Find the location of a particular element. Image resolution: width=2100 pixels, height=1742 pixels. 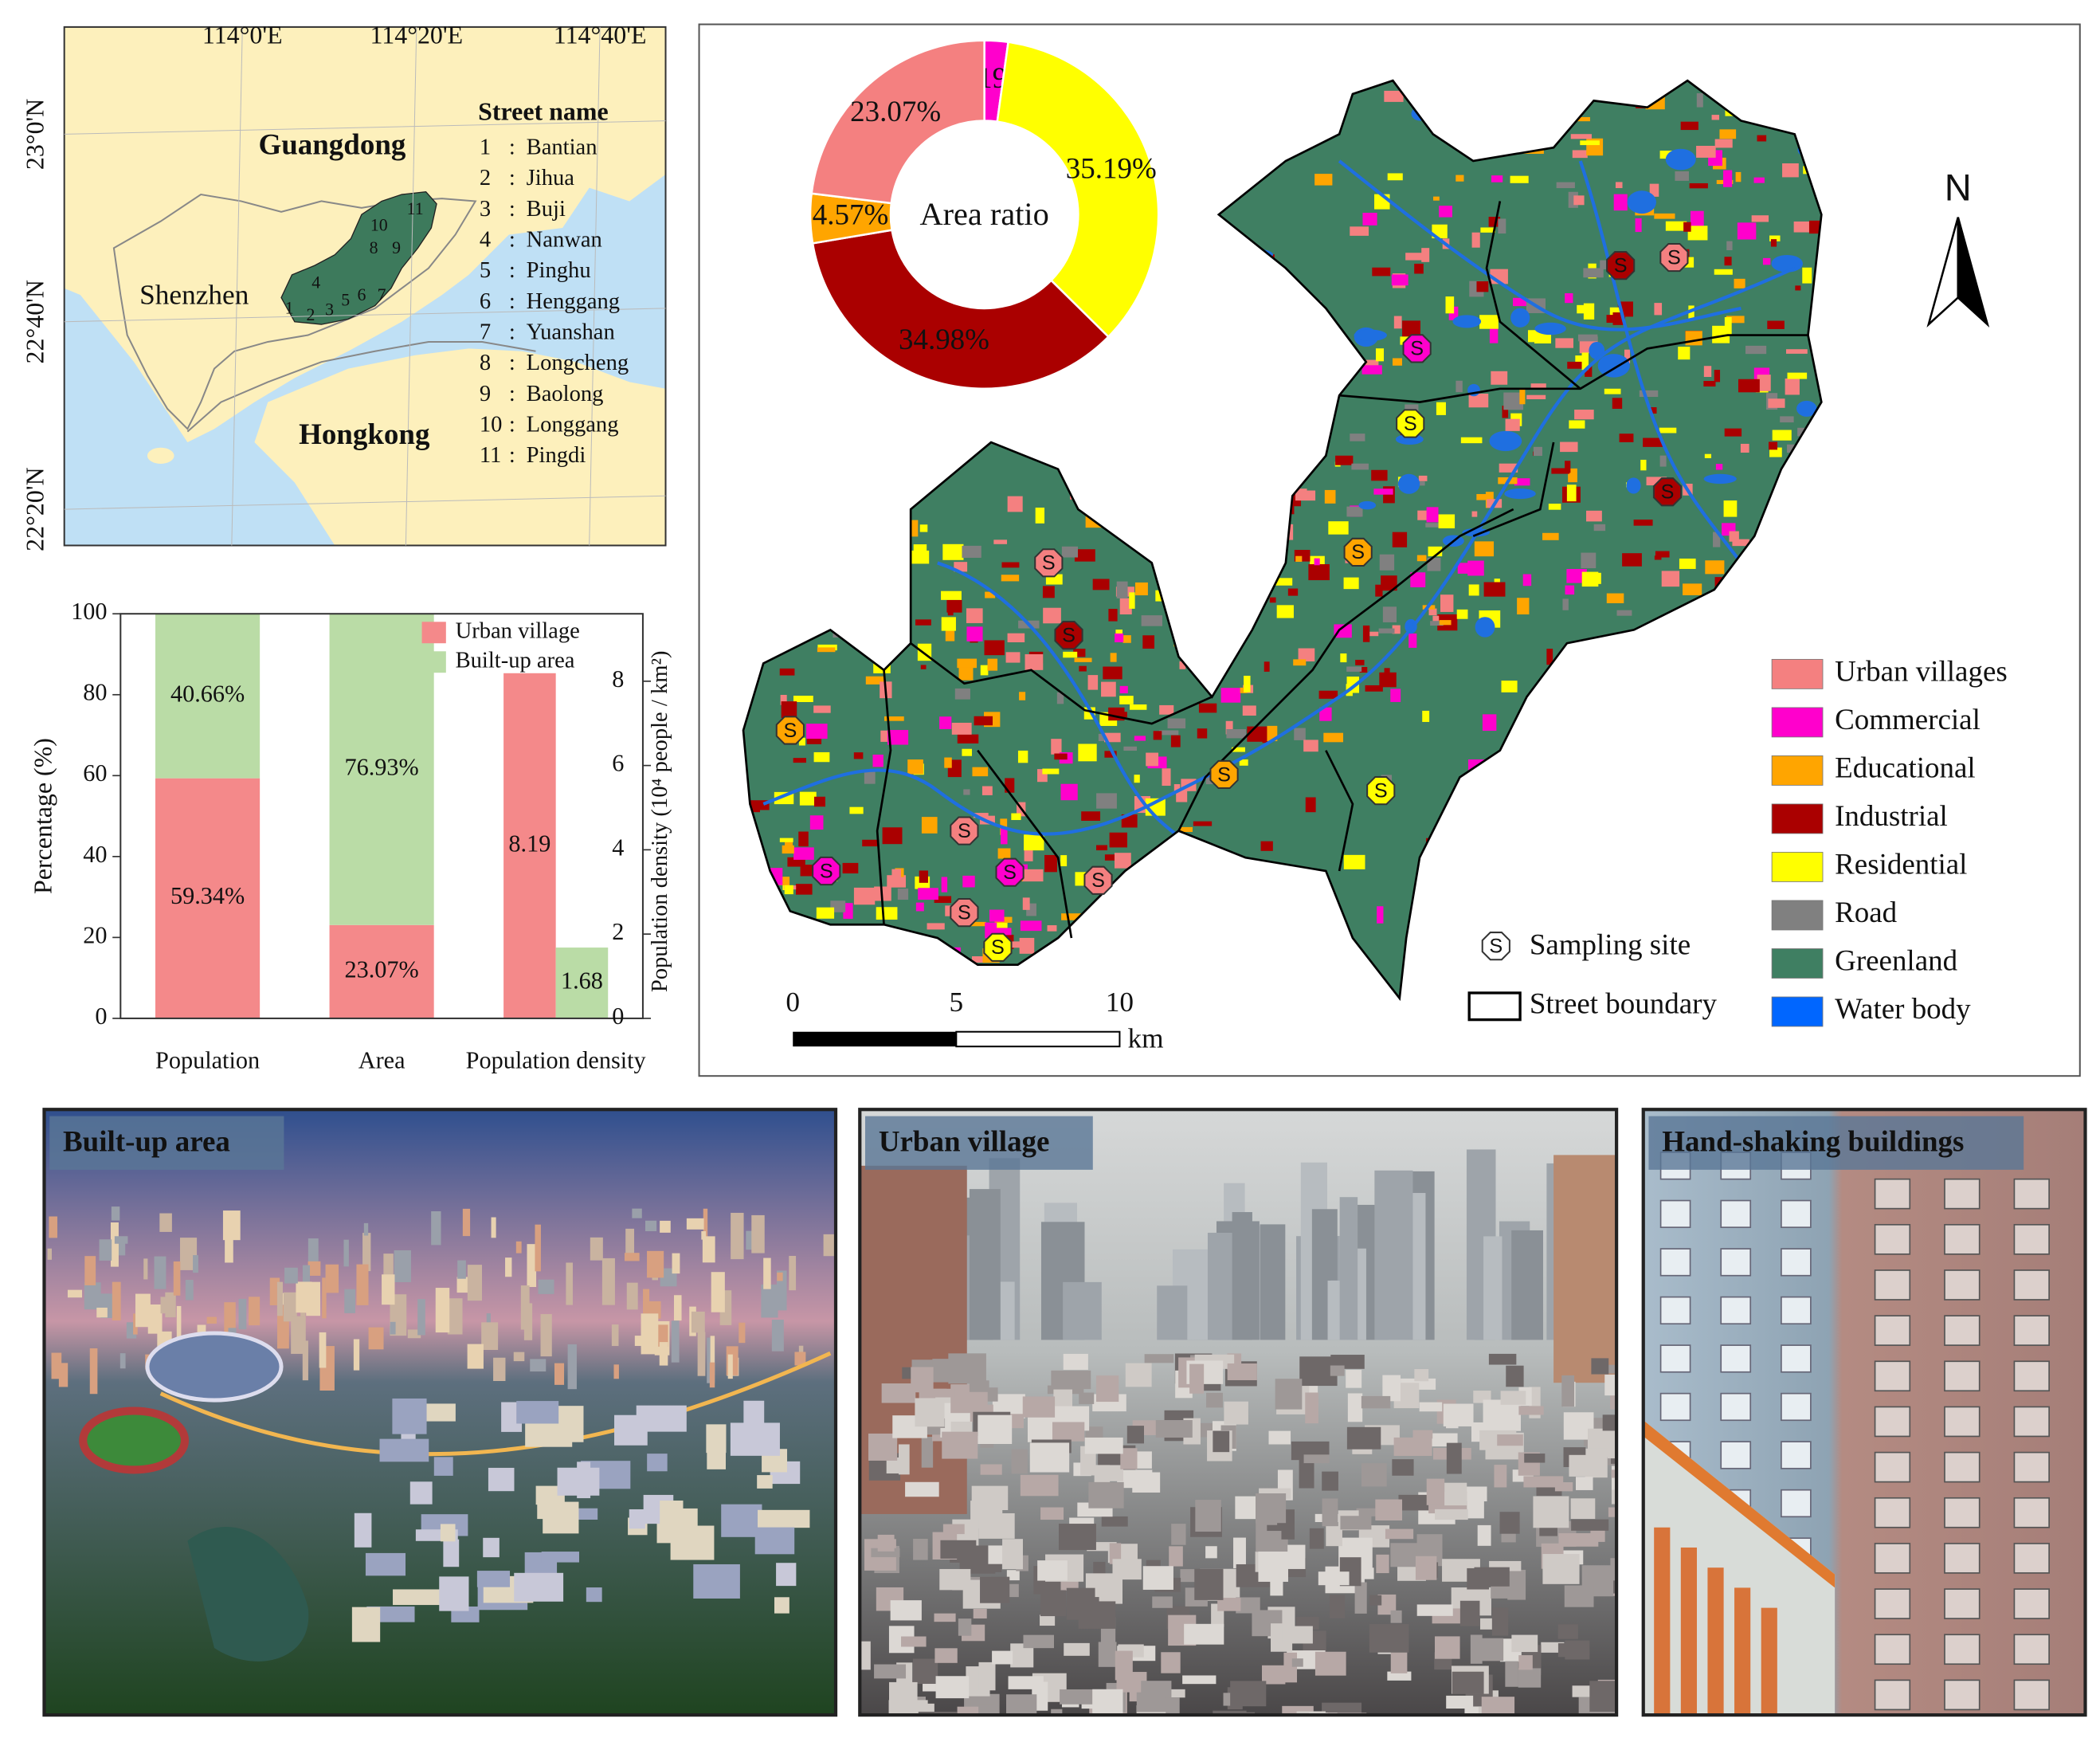

island is located at coordinates (442, 475).